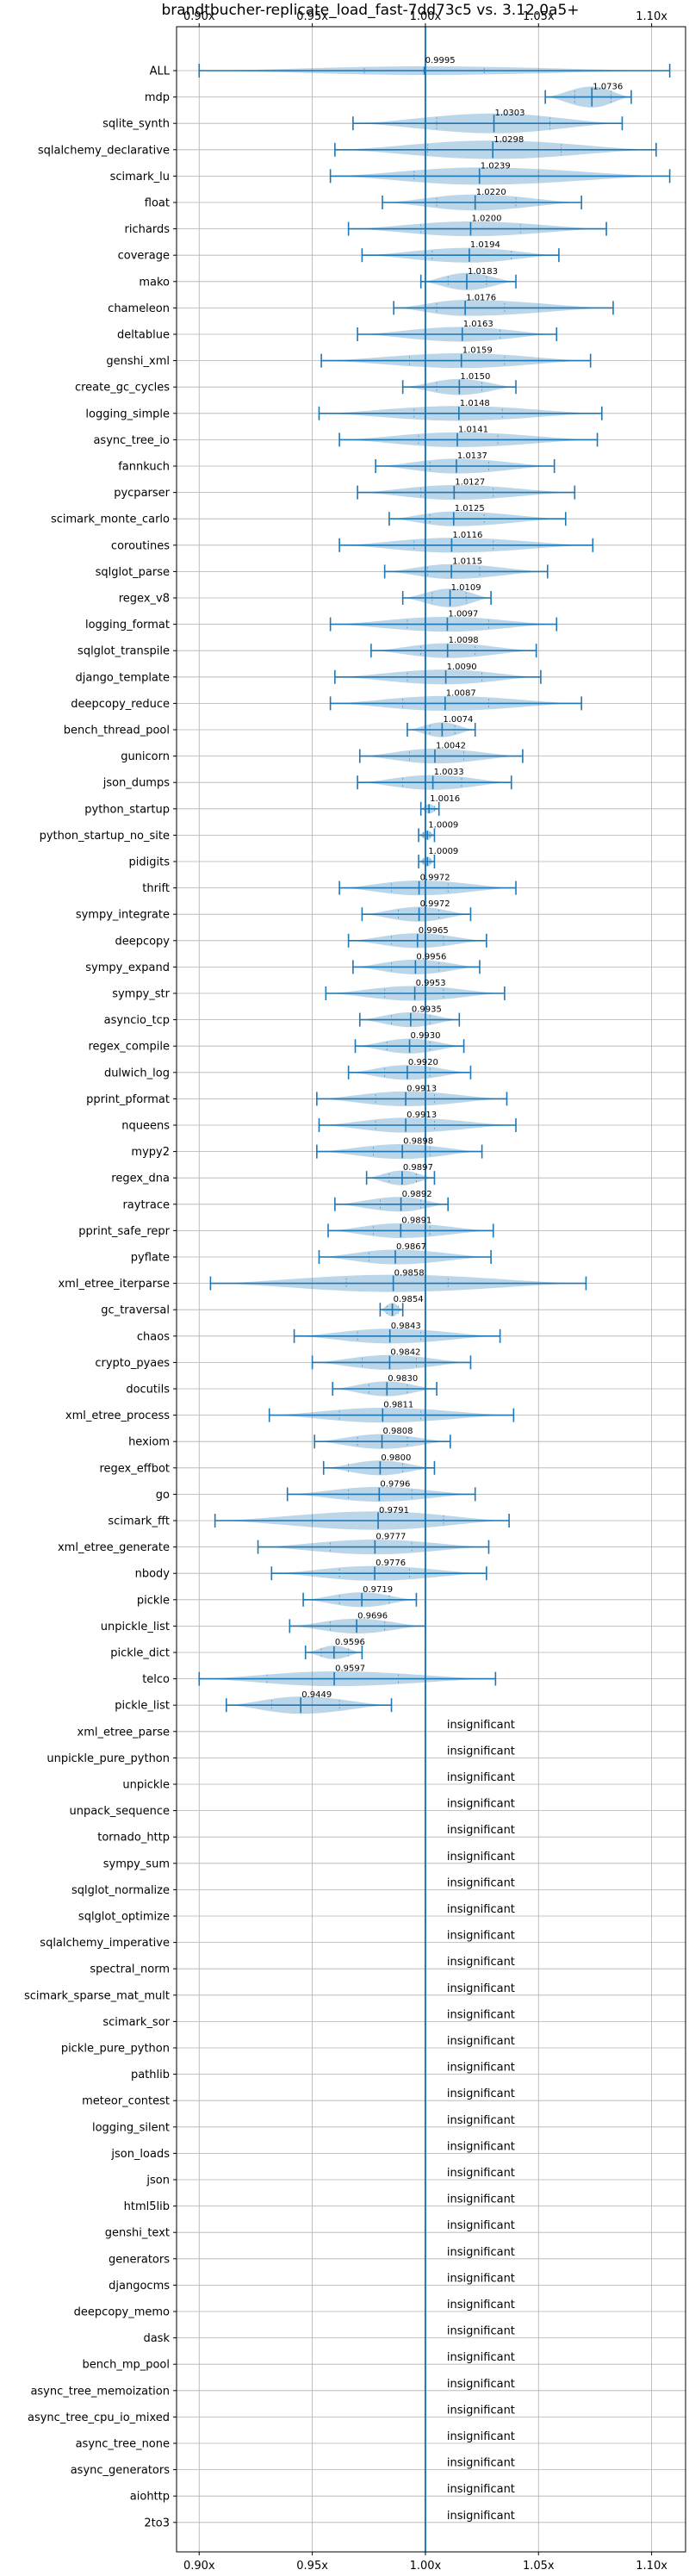 Image resolution: width=689 pixels, height=2576 pixels. Describe the element at coordinates (312, 17) in the screenshot. I see `x-tick-label-top: 0.95x` at that location.